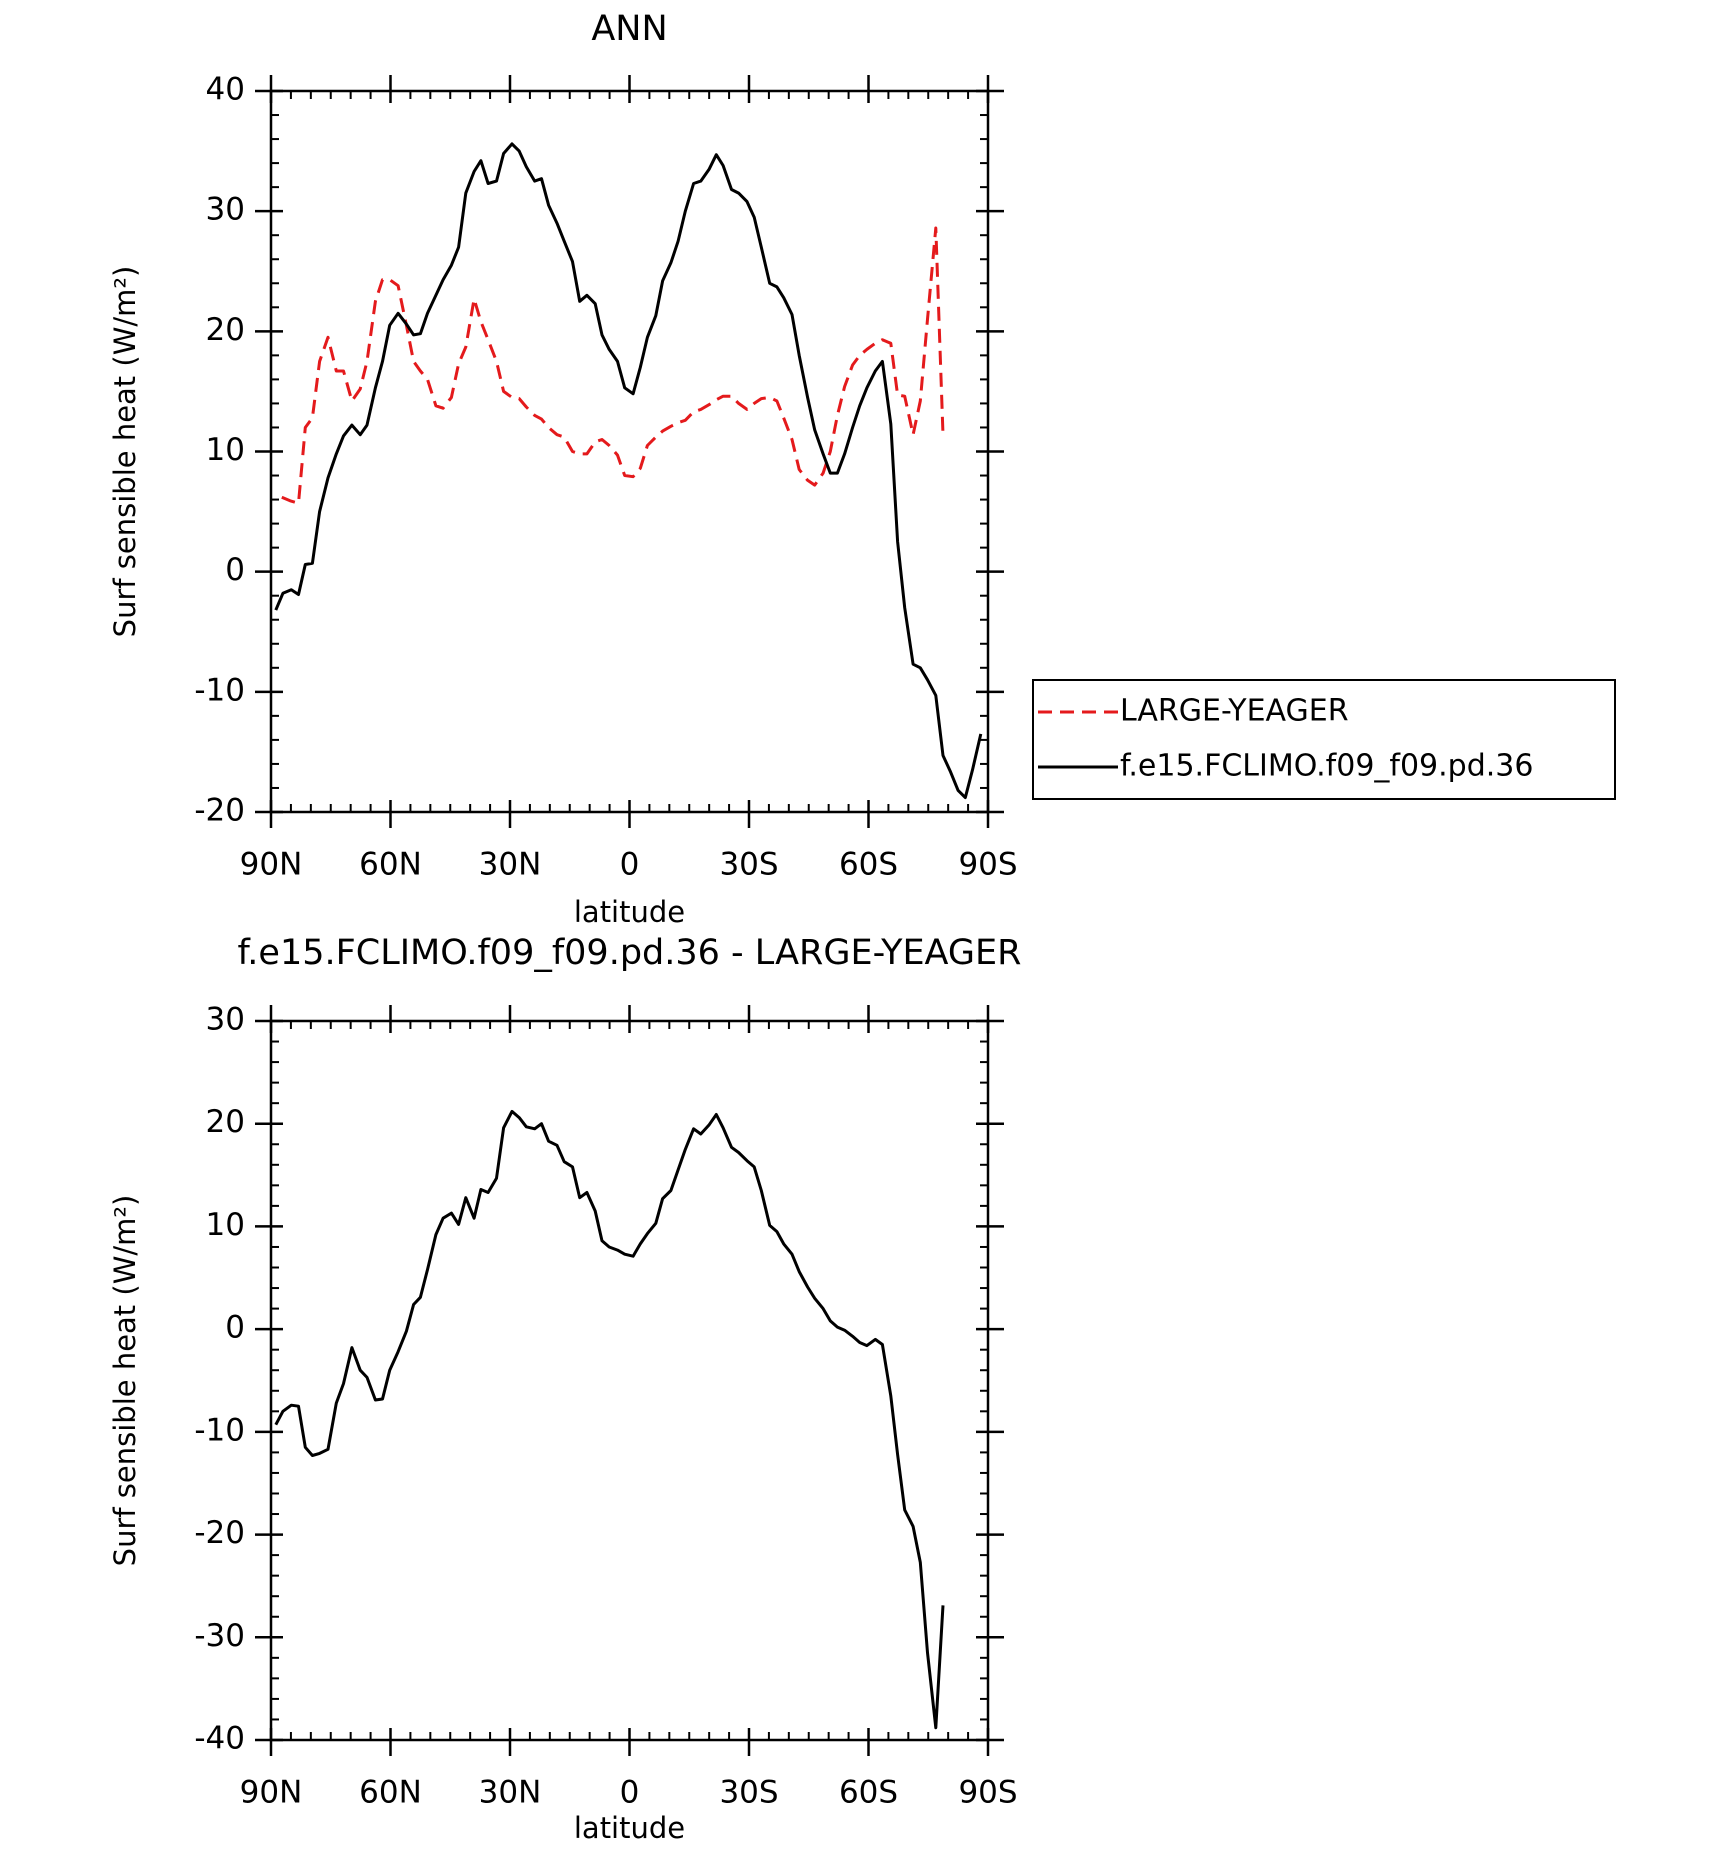 Image resolution: width=1710 pixels, height=1850 pixels. What do you see at coordinates (629, 29) in the screenshot?
I see `chart-title: ANN` at bounding box center [629, 29].